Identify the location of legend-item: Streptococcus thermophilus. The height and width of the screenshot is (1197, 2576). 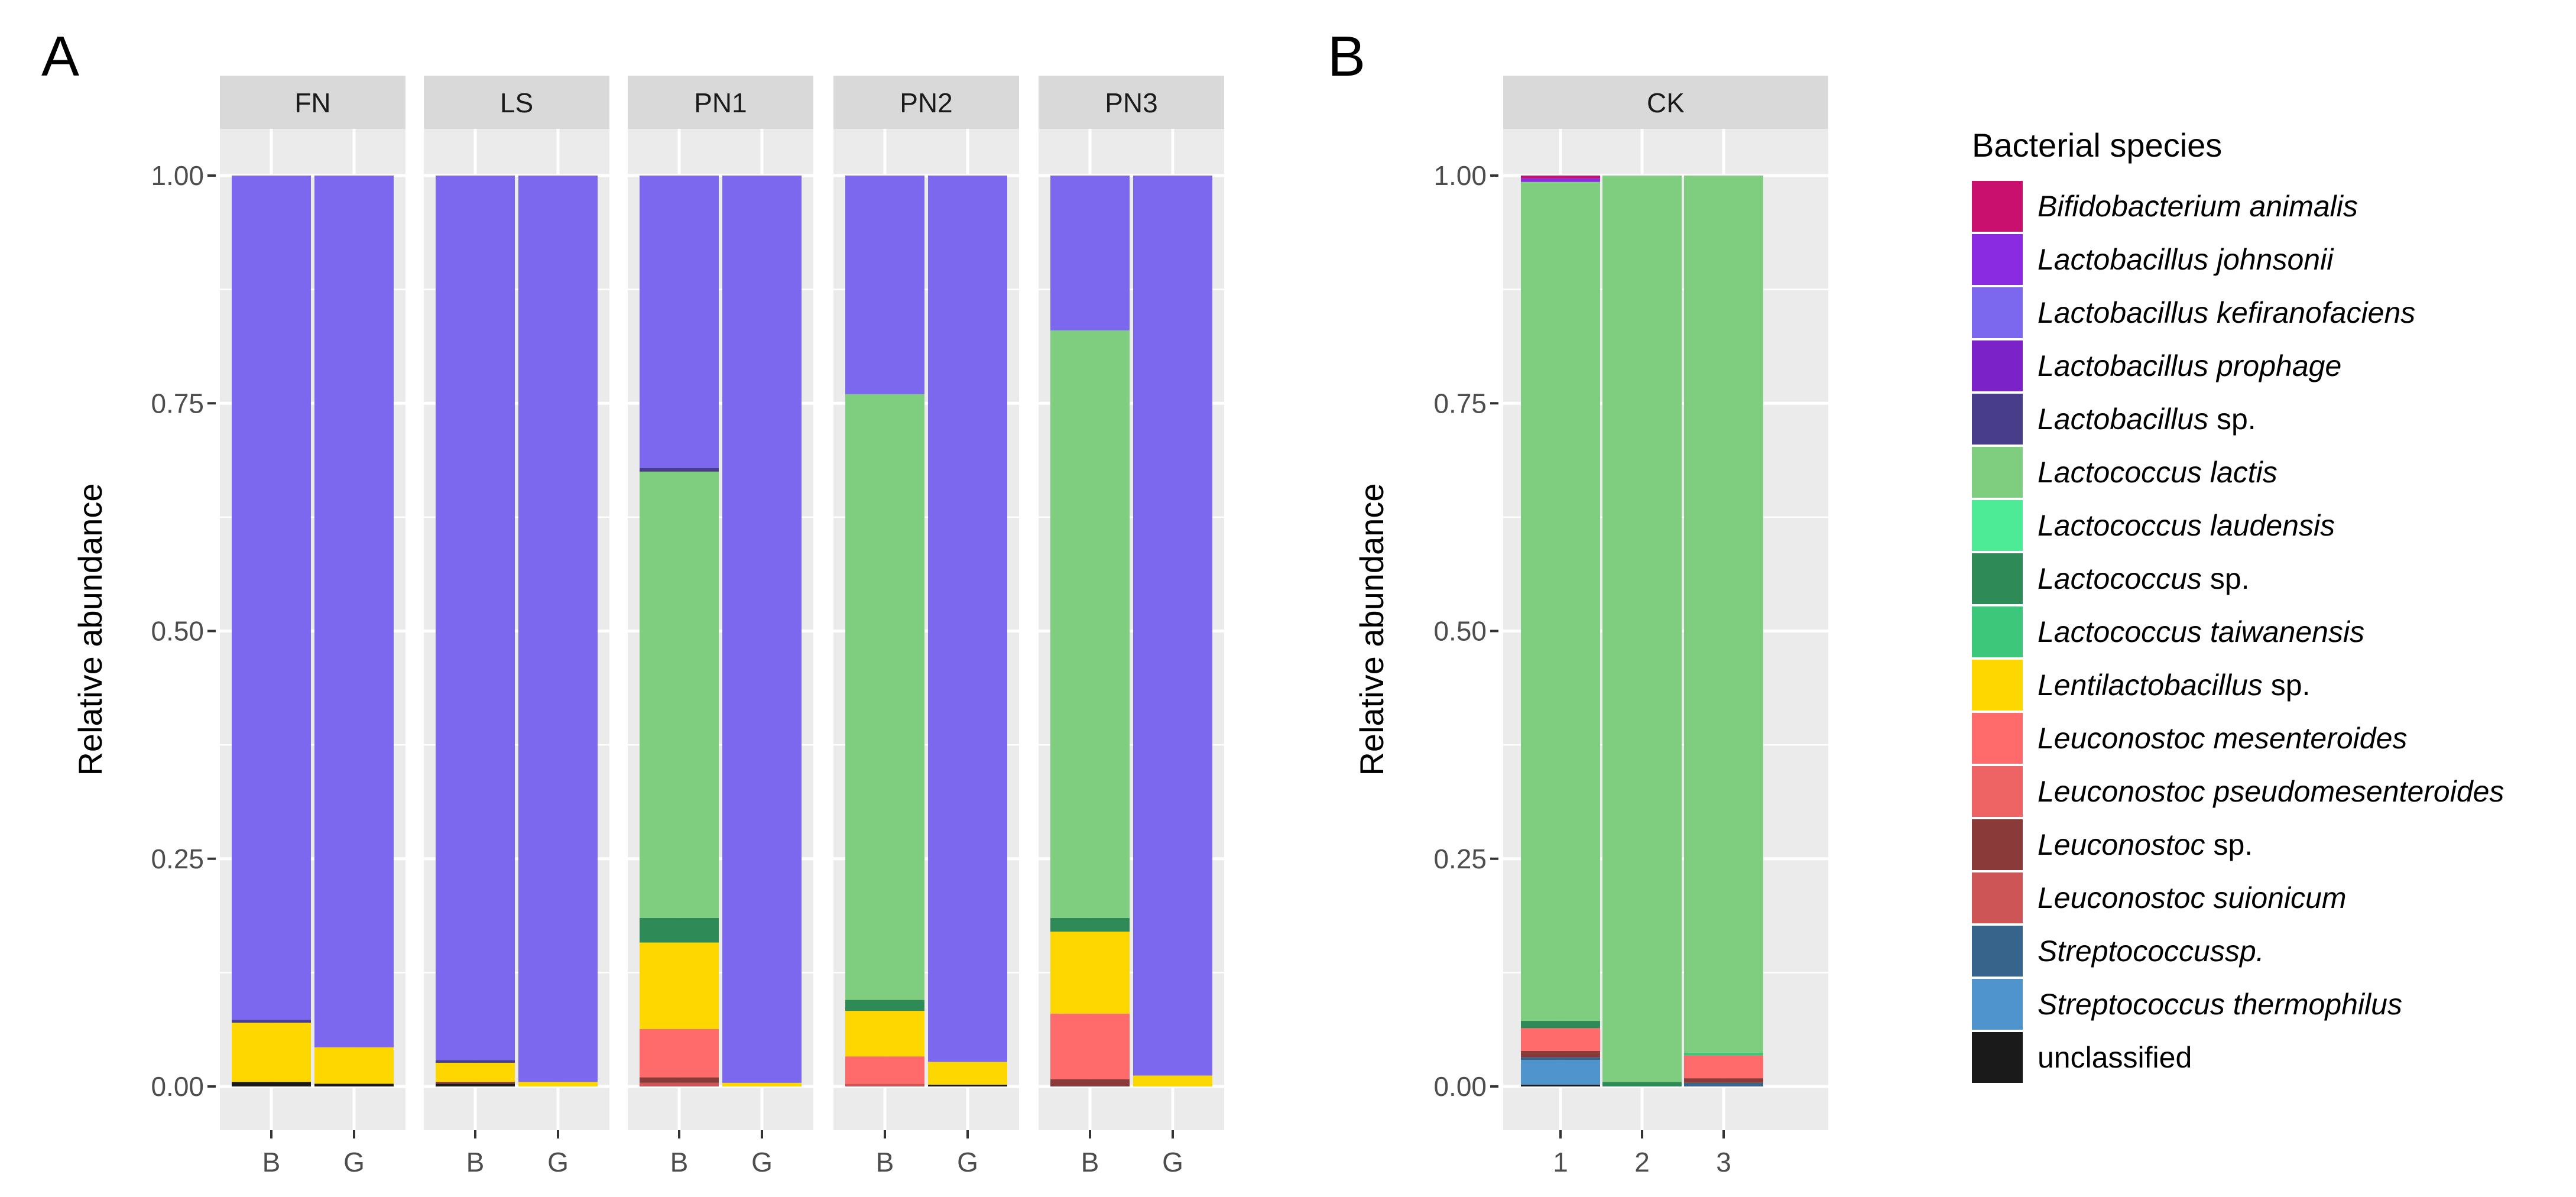
(2187, 1005).